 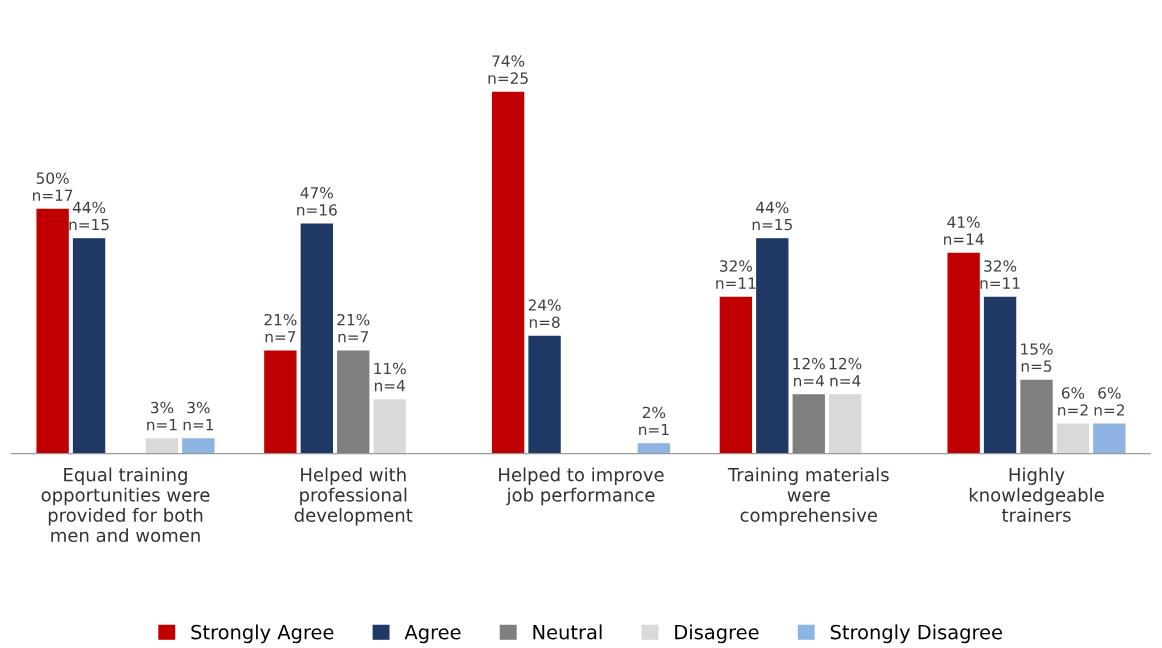 What do you see at coordinates (53, 186) in the screenshot?
I see `data-label: 50% n=17` at bounding box center [53, 186].